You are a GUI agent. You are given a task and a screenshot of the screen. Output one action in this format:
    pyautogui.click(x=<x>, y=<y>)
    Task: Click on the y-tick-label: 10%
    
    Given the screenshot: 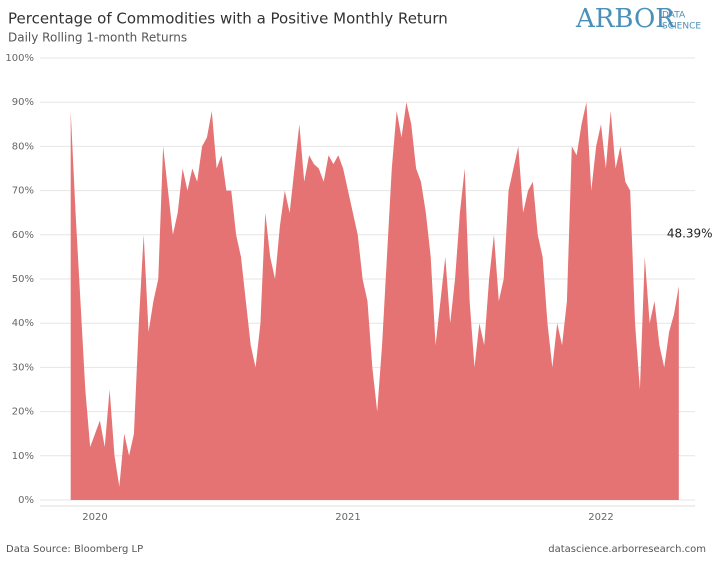 What is the action you would take?
    pyautogui.click(x=23, y=456)
    